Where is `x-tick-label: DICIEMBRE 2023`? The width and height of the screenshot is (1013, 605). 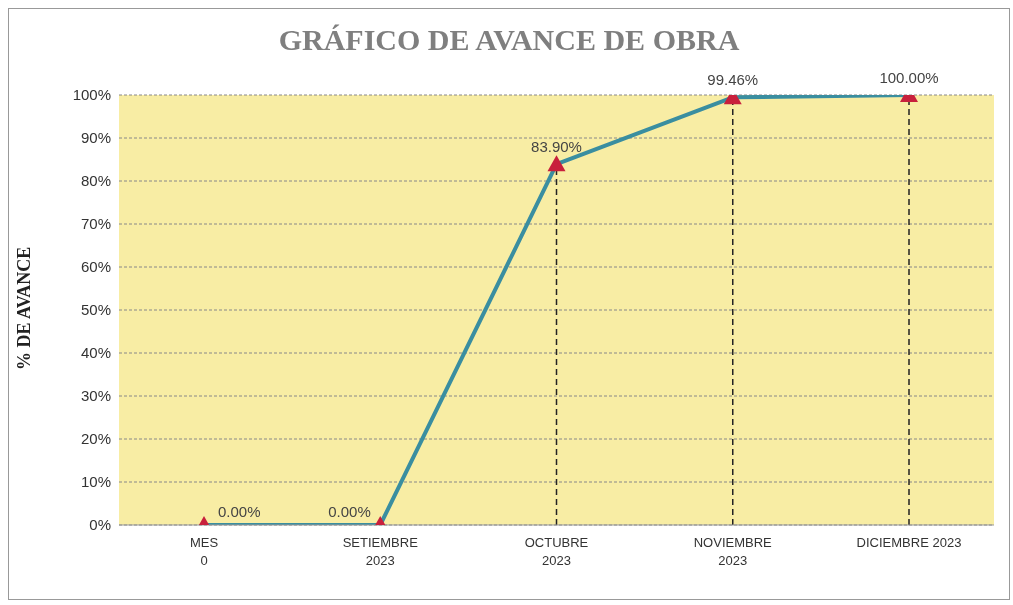
x-tick-label: DICIEMBRE 2023 is located at coordinates (909, 542).